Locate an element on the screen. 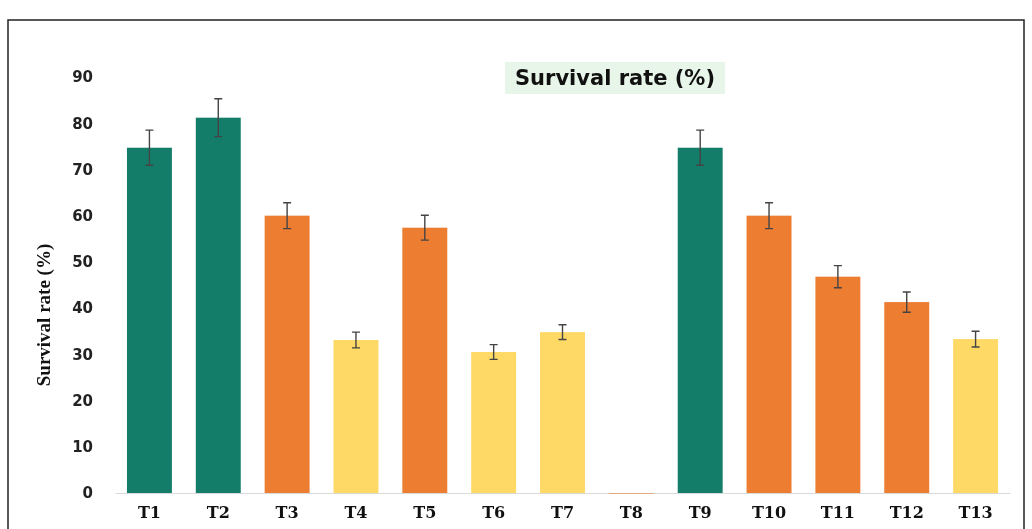  x-tick-label: T3 is located at coordinates (287, 513).